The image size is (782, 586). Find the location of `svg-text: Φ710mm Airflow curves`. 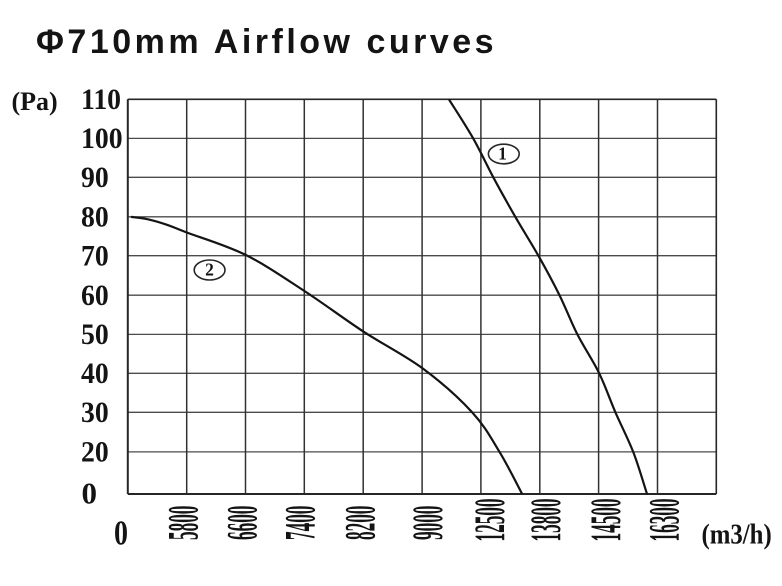

svg-text: Φ710mm Airflow curves is located at coordinates (266, 42).